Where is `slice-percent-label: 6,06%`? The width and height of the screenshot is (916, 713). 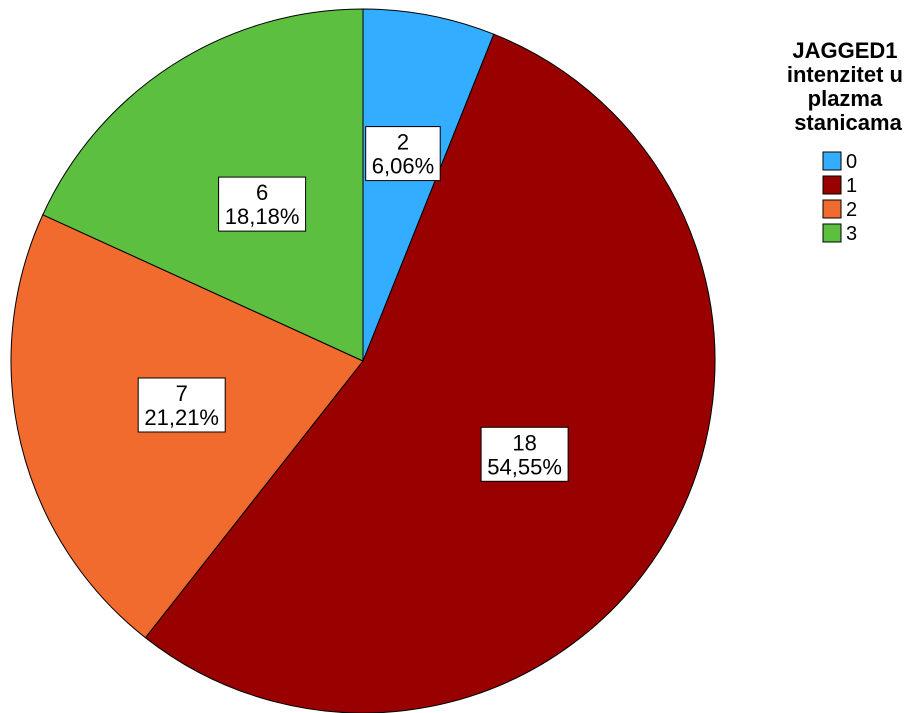
slice-percent-label: 6,06% is located at coordinates (403, 166).